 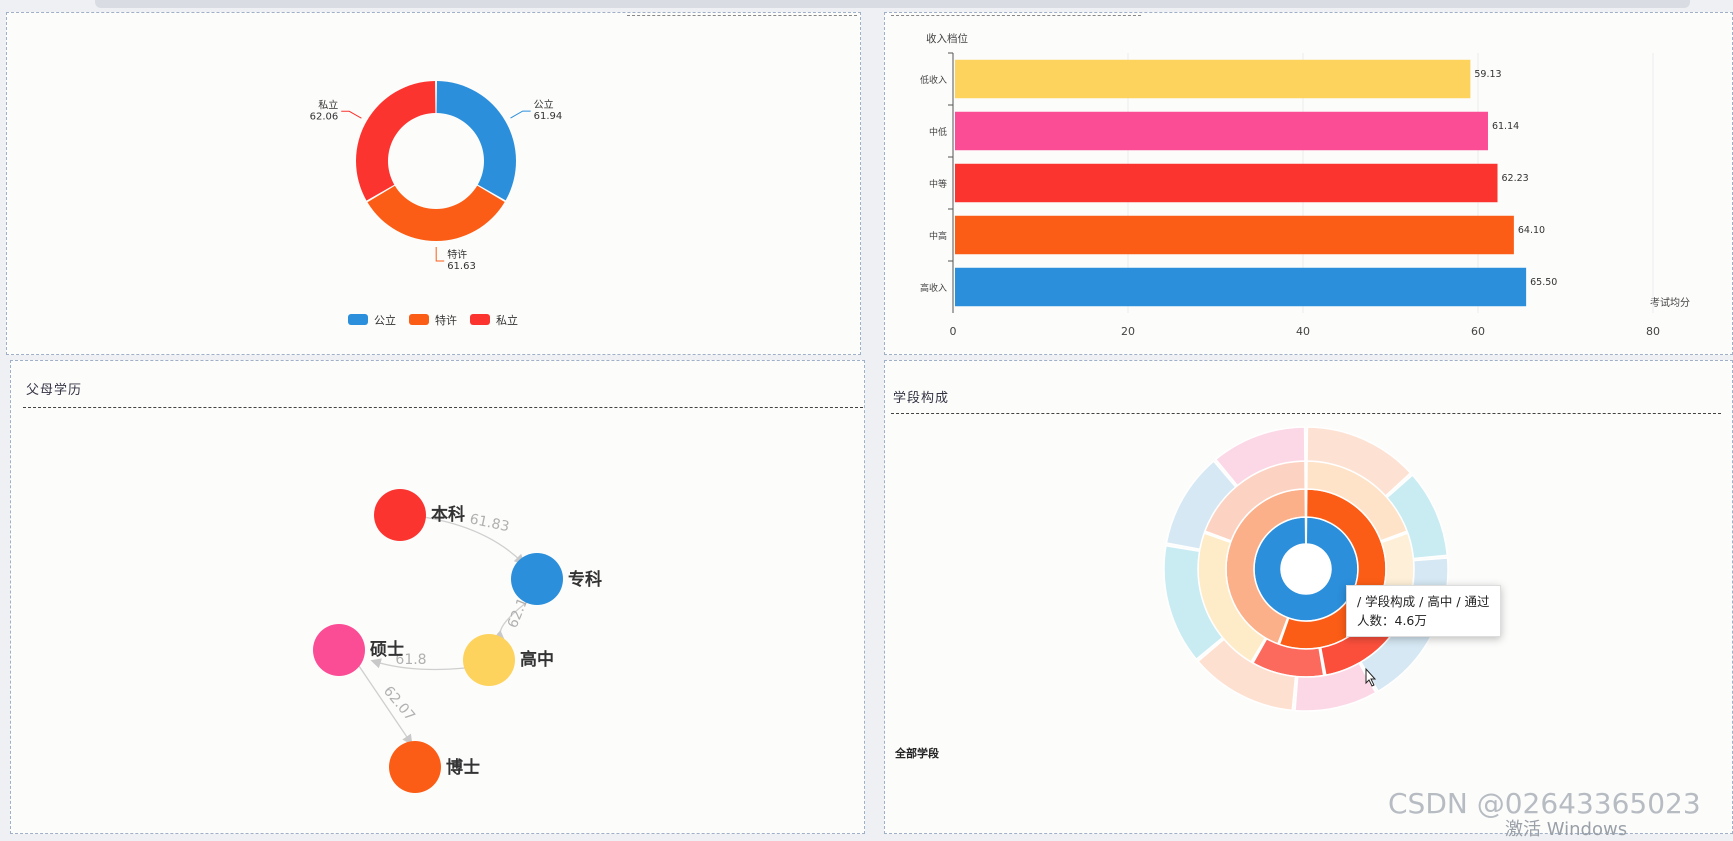 I want to click on x-tick-label: 20, so click(x=1128, y=331).